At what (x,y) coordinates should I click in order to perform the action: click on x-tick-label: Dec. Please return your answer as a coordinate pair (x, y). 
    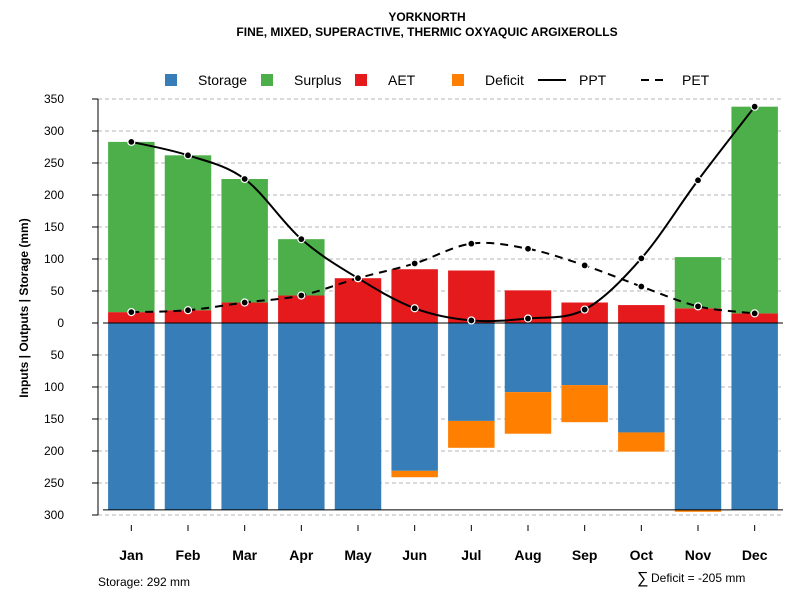
    Looking at the image, I should click on (755, 555).